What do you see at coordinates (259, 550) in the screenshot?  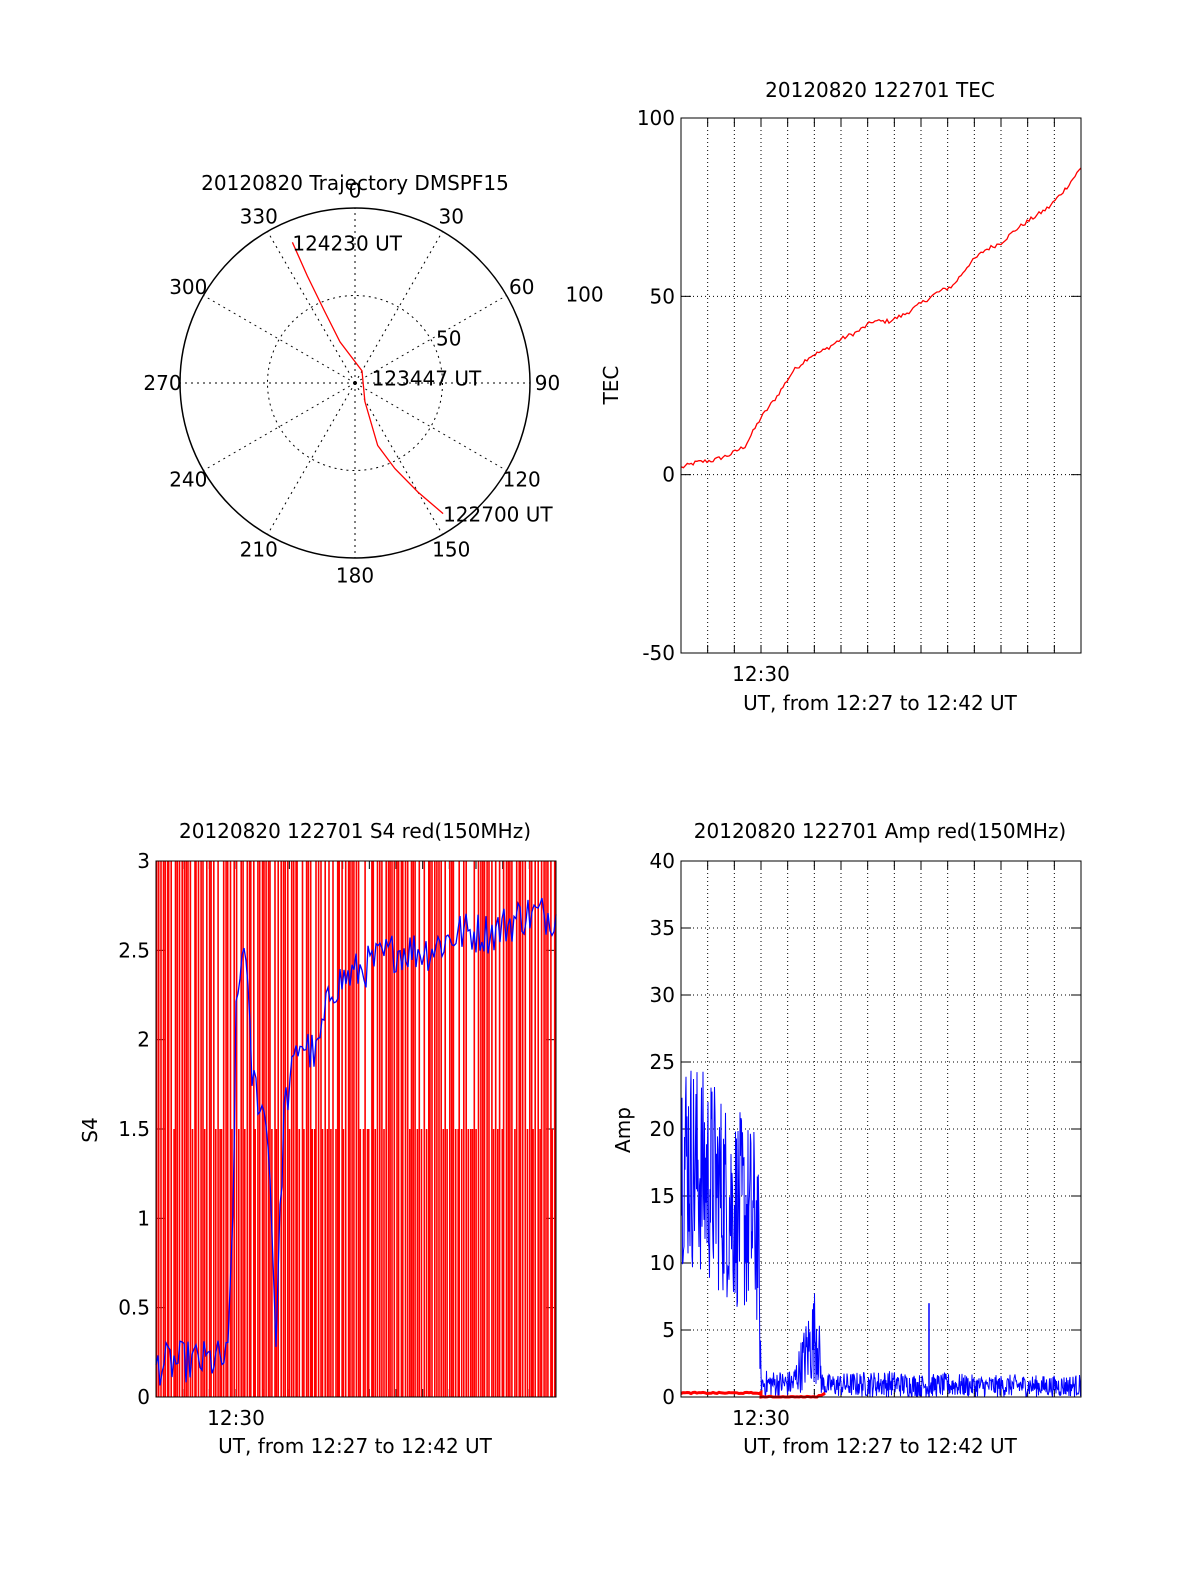 I see `polar-theta-tick-label: 210` at bounding box center [259, 550].